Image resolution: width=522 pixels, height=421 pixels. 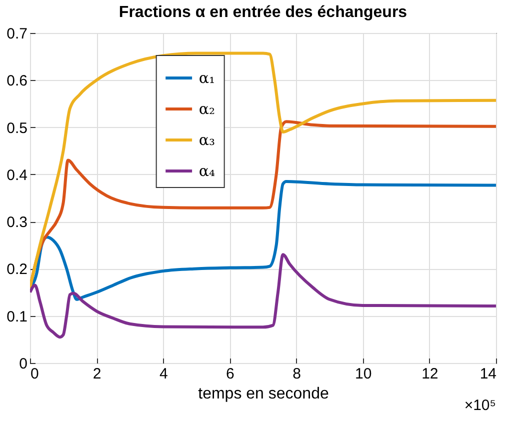 I want to click on x-tick-label: 6, so click(x=230, y=374).